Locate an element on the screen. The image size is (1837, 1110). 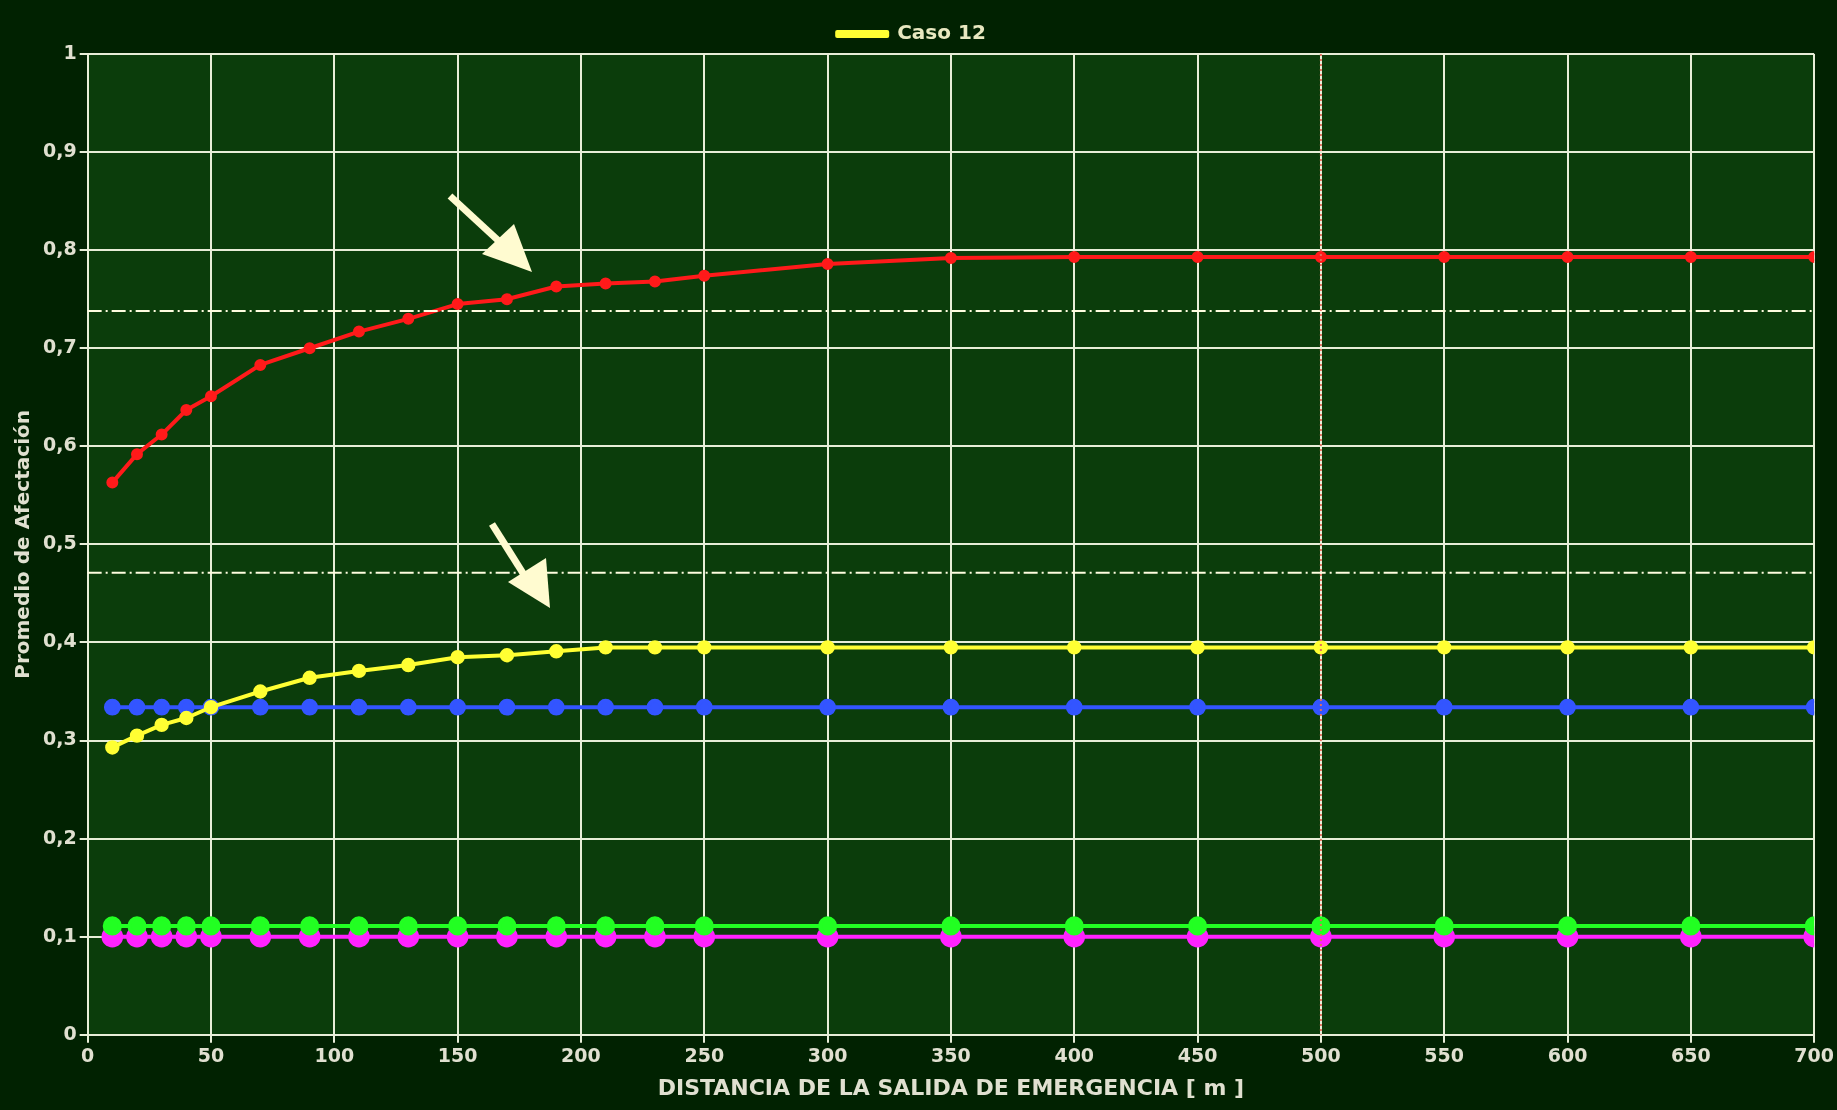
y-tick-label: 0,4 is located at coordinates (59, 640).